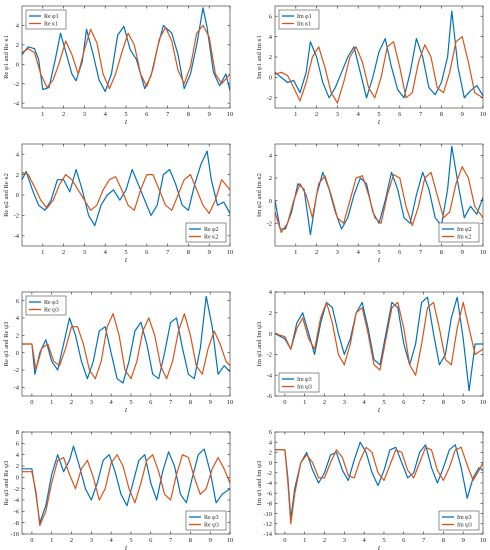 Image resolution: width=490 pixels, height=550 pixels. What do you see at coordinates (267, 514) in the screenshot?
I see `y-tick-label: -10` at bounding box center [267, 514].